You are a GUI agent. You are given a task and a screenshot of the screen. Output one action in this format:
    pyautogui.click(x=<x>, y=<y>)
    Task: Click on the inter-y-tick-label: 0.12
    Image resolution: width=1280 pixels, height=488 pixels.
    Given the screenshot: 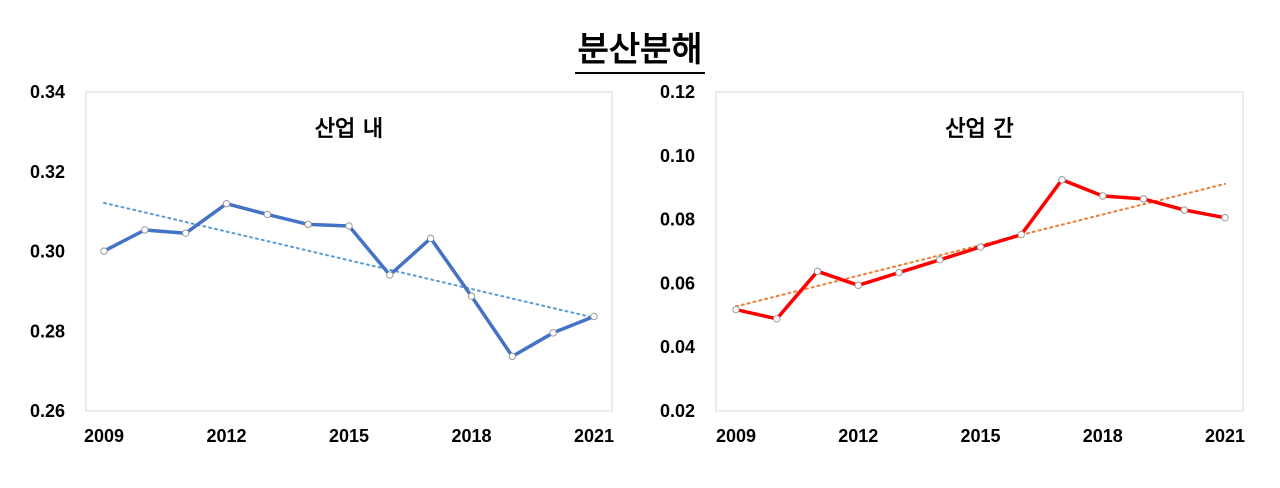 What is the action you would take?
    pyautogui.click(x=677, y=92)
    